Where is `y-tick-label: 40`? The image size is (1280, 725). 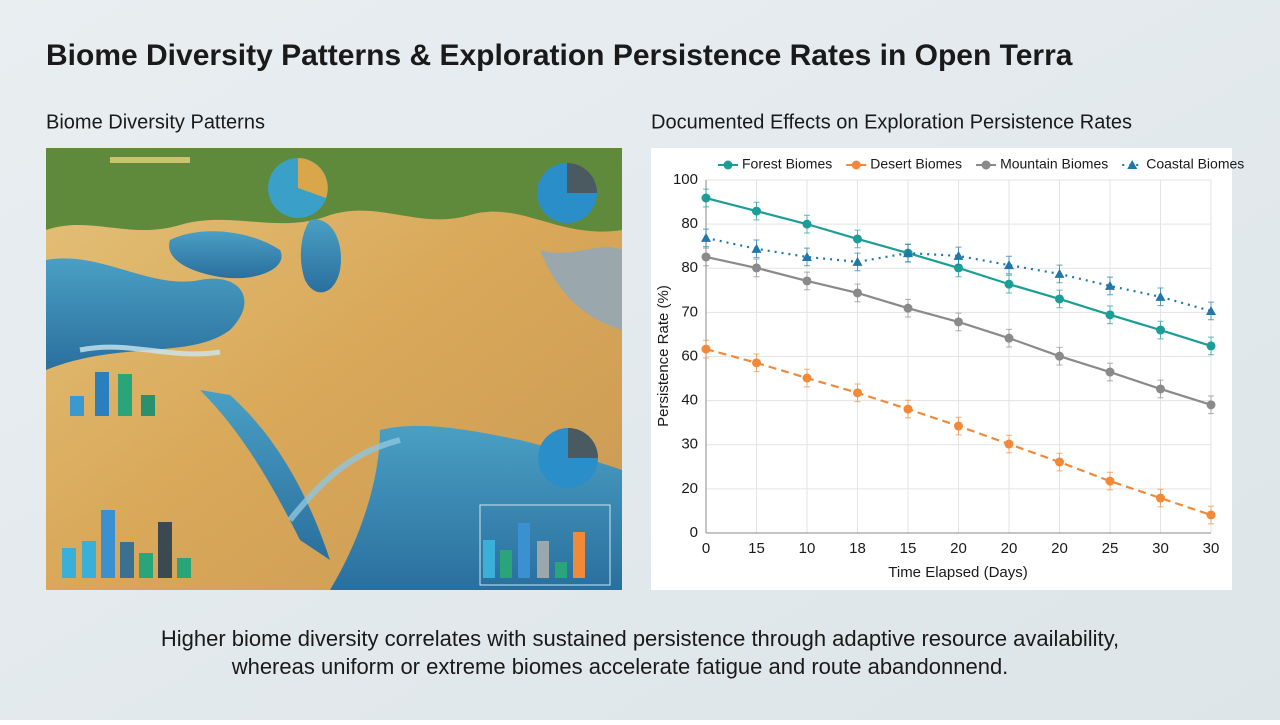
y-tick-label: 40 is located at coordinates (689, 400).